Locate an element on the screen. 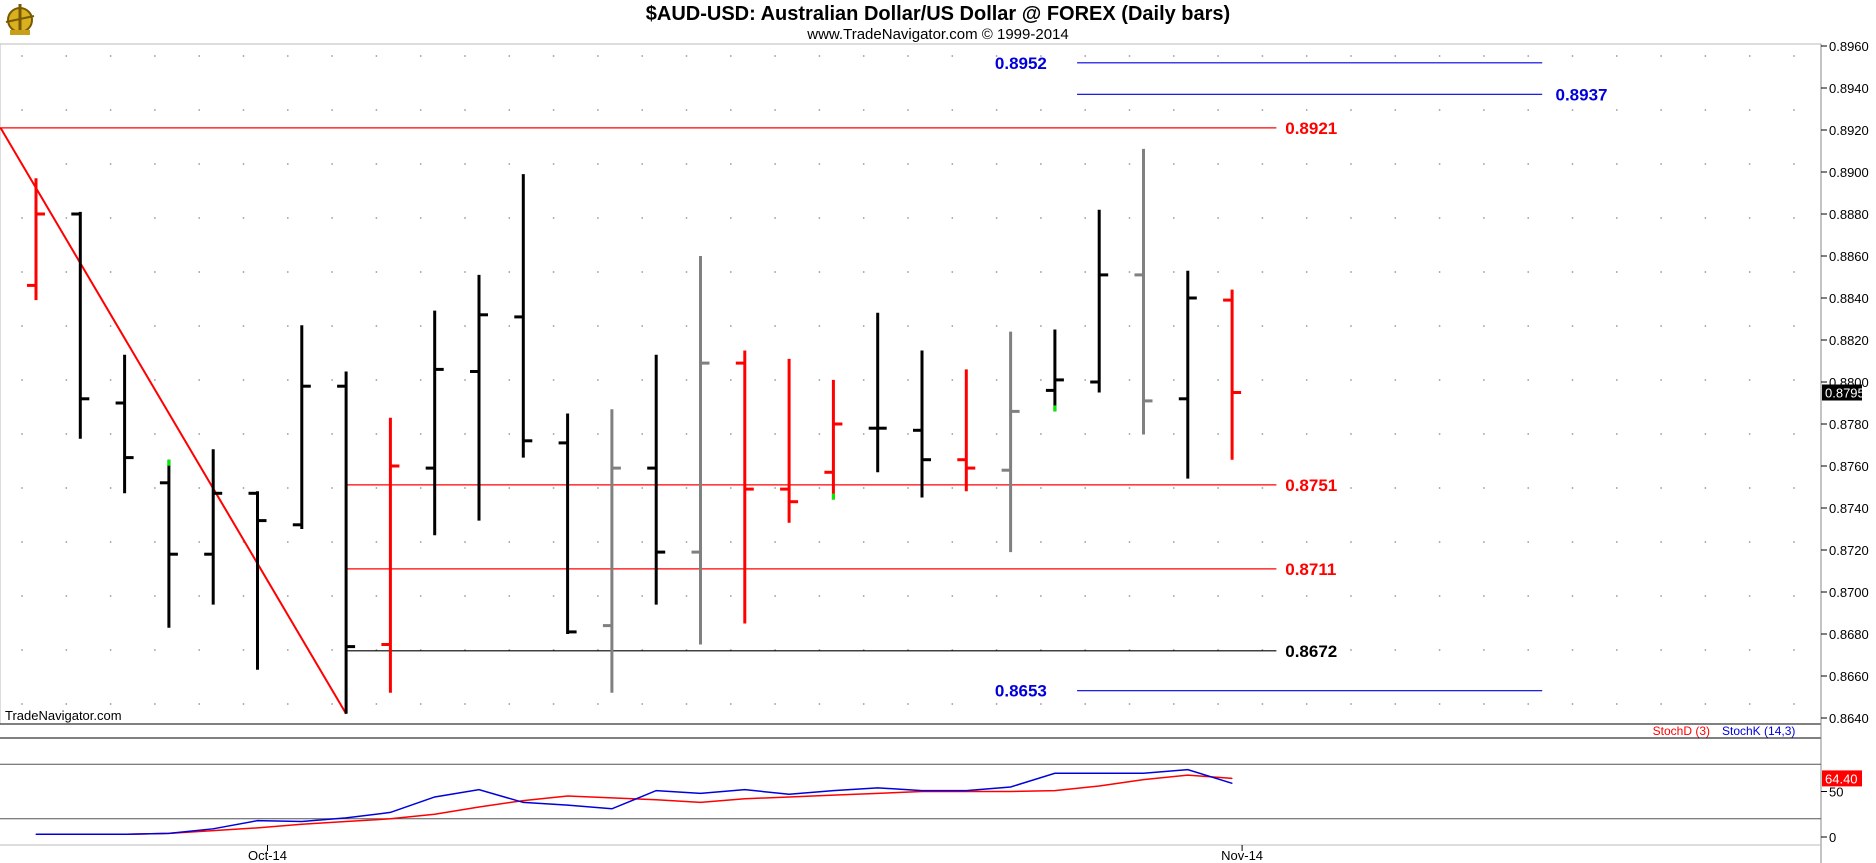  y-tick-label: 0.8940 is located at coordinates (1849, 88).